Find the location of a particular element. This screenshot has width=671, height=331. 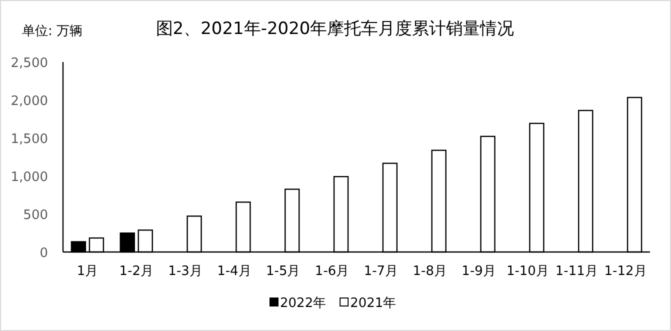

annotation: 单位: 万辆 is located at coordinates (52, 31).